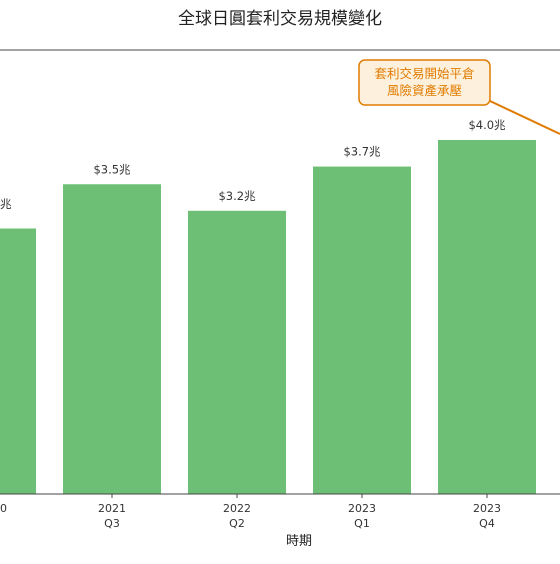 The height and width of the screenshot is (564, 560). What do you see at coordinates (362, 152) in the screenshot?
I see `bar-value-label: $3.7兆` at bounding box center [362, 152].